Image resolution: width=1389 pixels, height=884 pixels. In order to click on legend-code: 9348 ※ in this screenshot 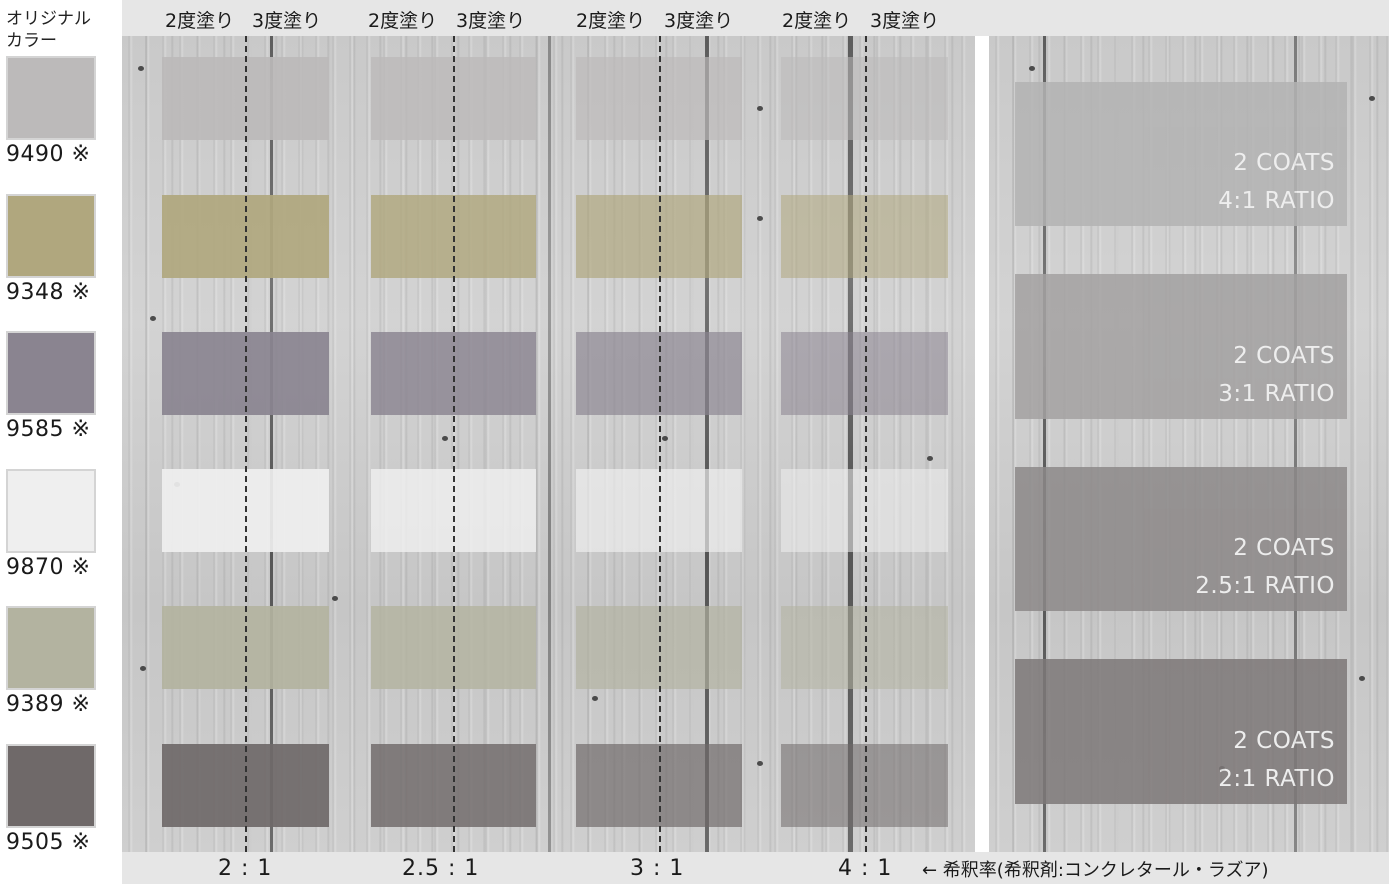, I will do `click(48, 292)`.